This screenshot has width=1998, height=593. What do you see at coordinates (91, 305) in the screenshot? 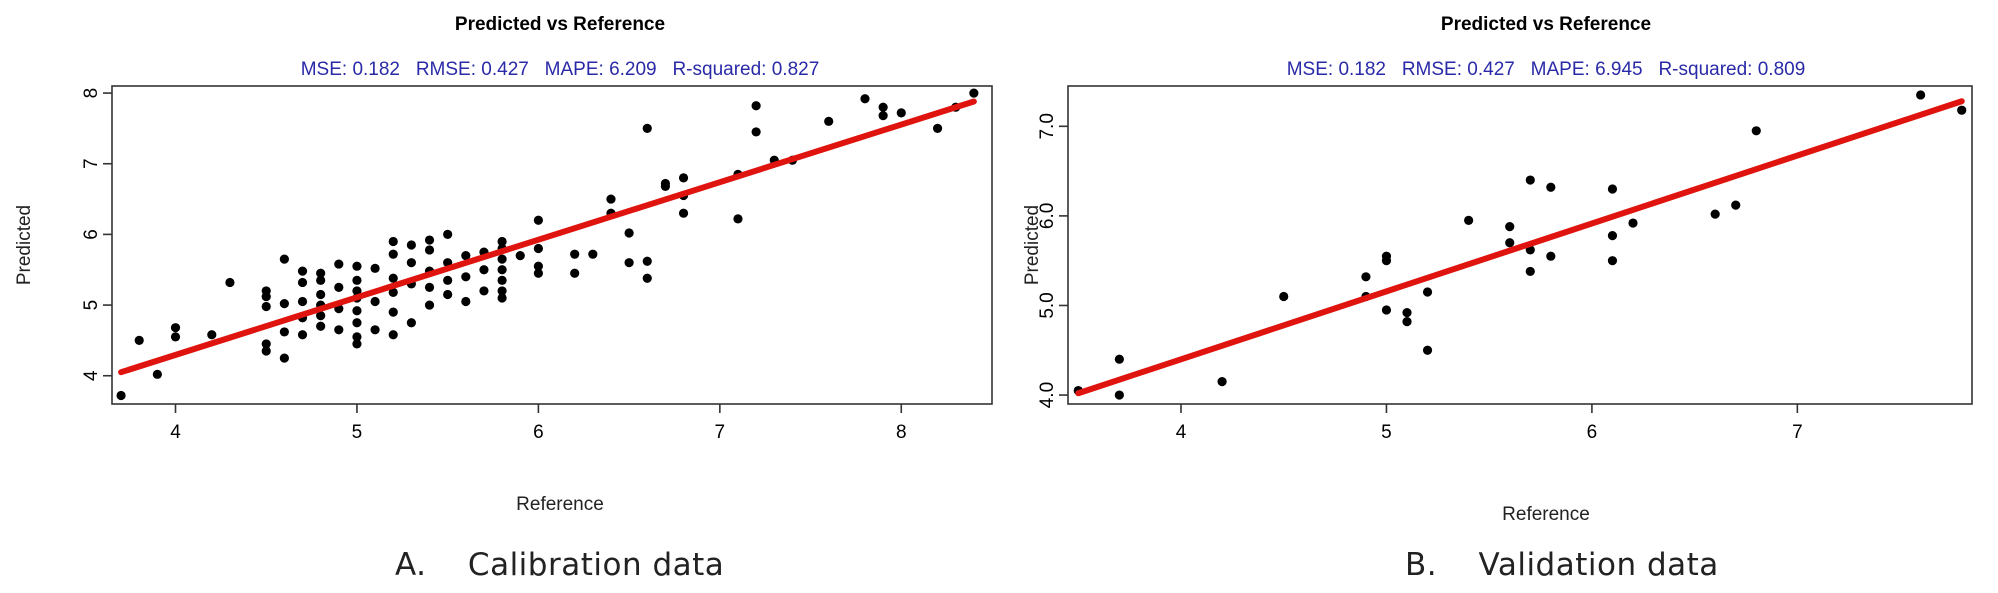
I see `y-tick-label: 5` at bounding box center [91, 305].